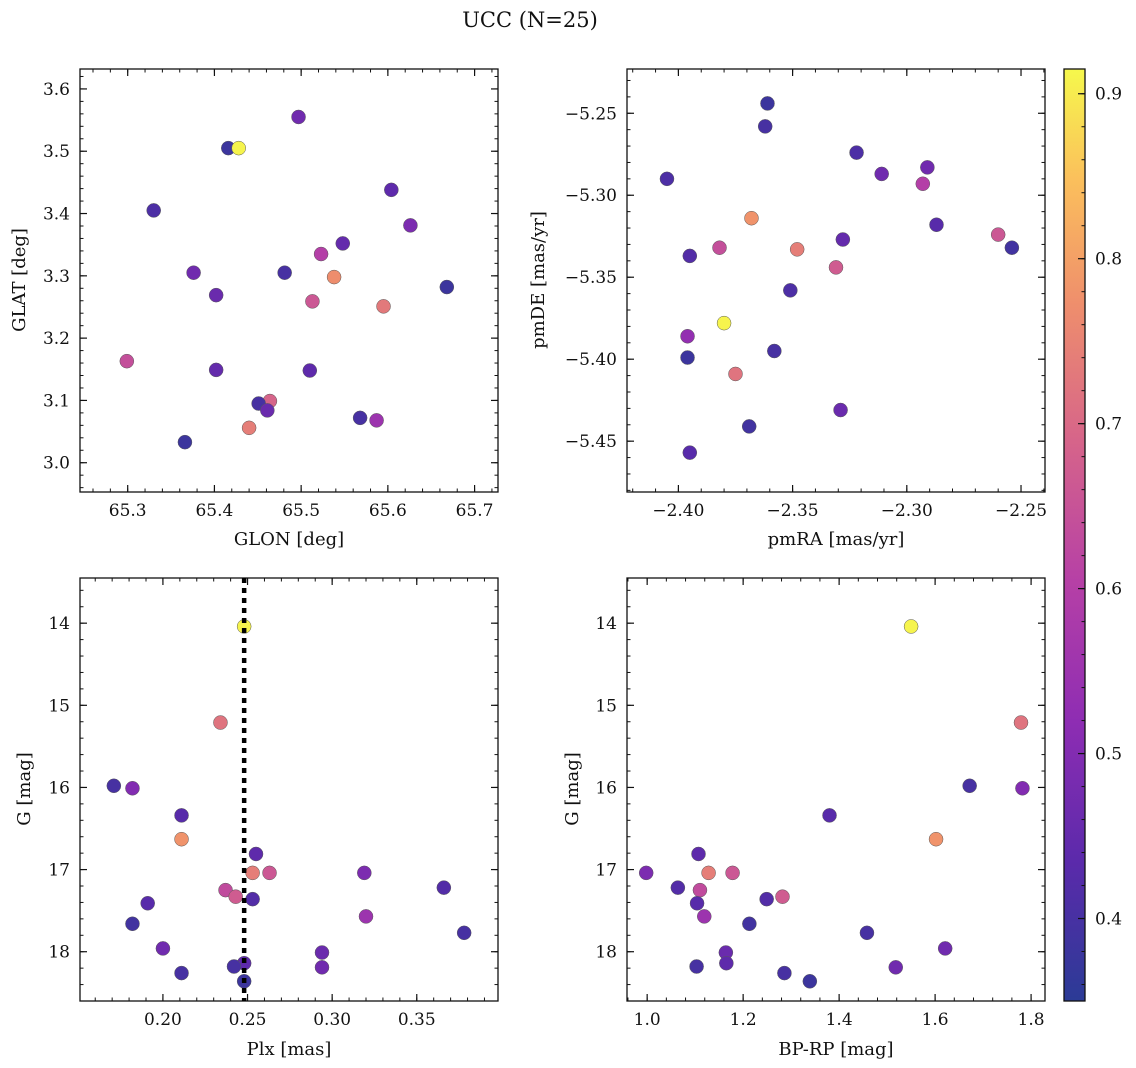 The height and width of the screenshot is (1068, 1136). Describe the element at coordinates (248, 1020) in the screenshot. I see `x-tick-label: 0.25` at that location.